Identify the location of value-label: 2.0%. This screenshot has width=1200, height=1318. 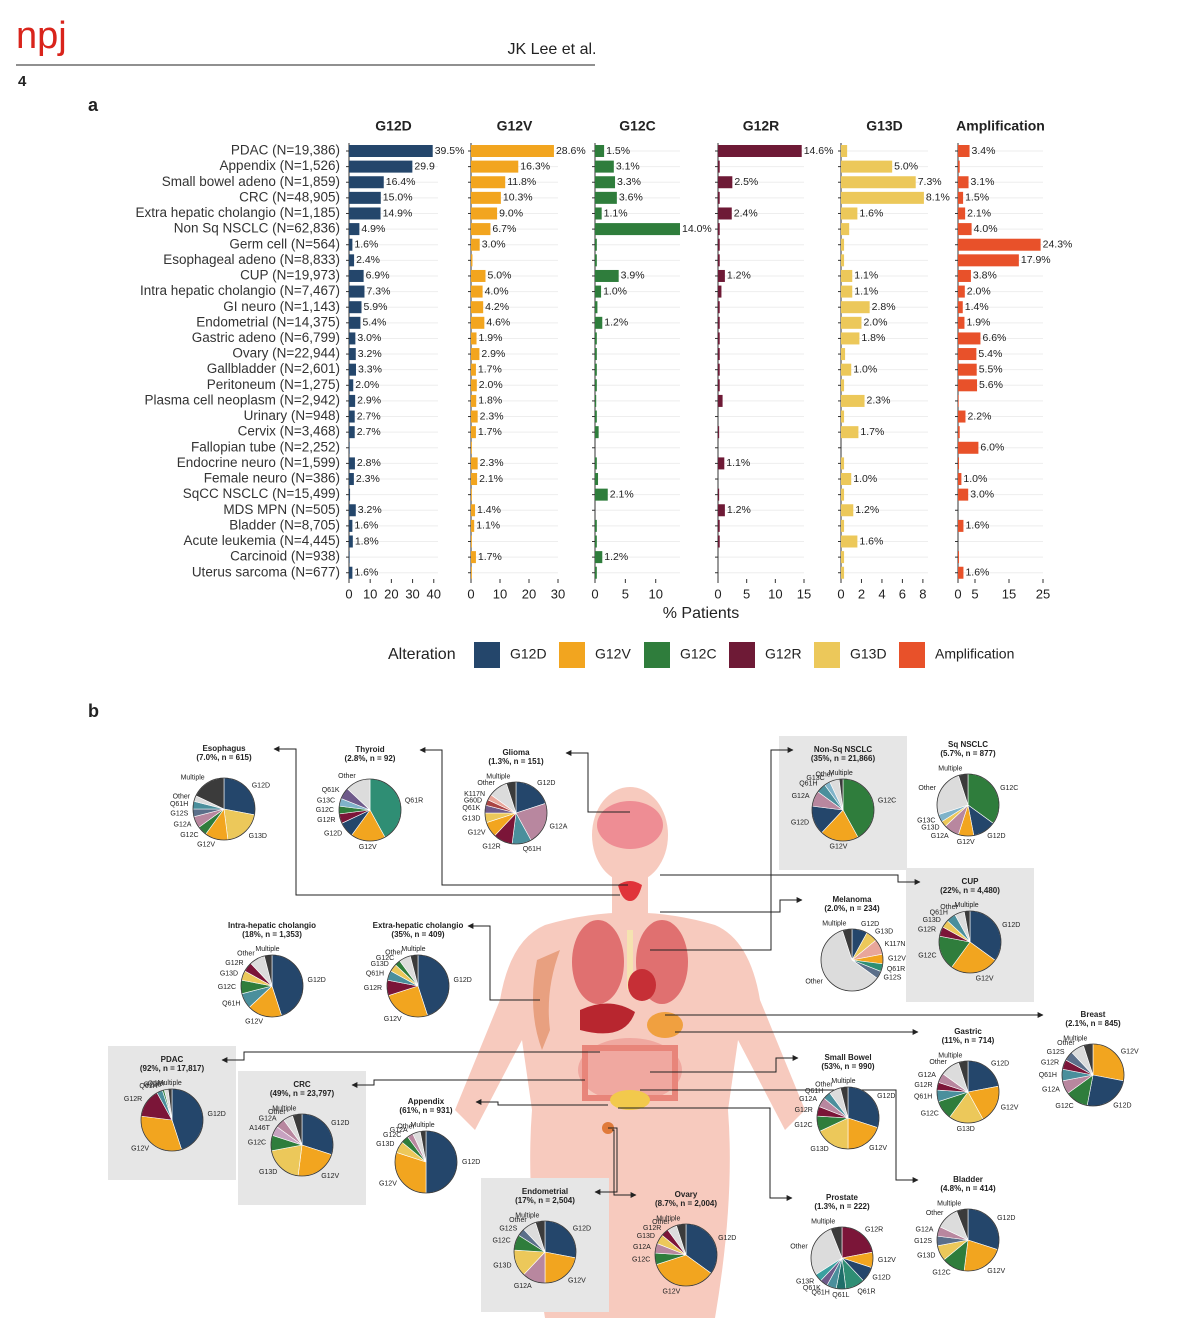
(367, 385).